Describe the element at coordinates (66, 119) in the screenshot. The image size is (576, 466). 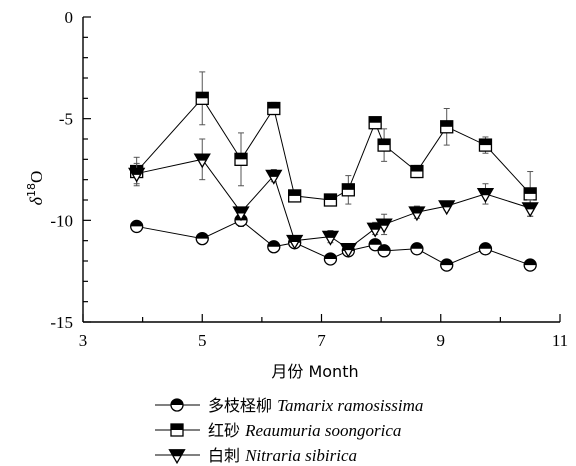
I see `y-tick-label: -5` at that location.